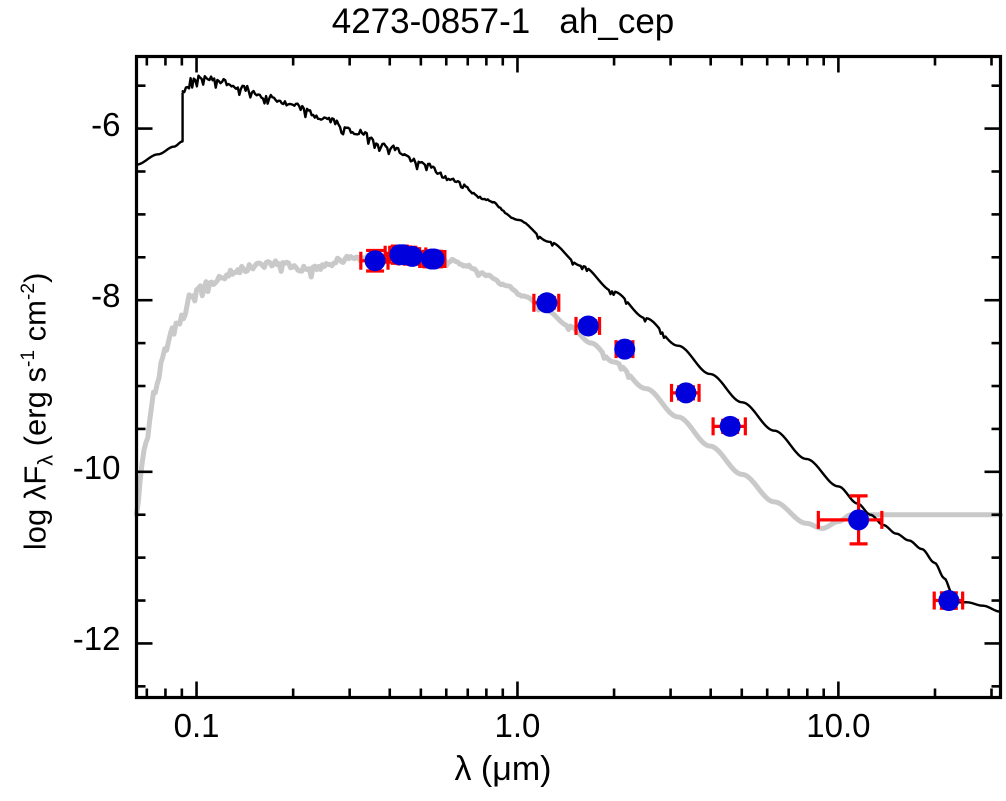  Describe the element at coordinates (517, 725) in the screenshot. I see `x-tick-label: 1.0` at that location.